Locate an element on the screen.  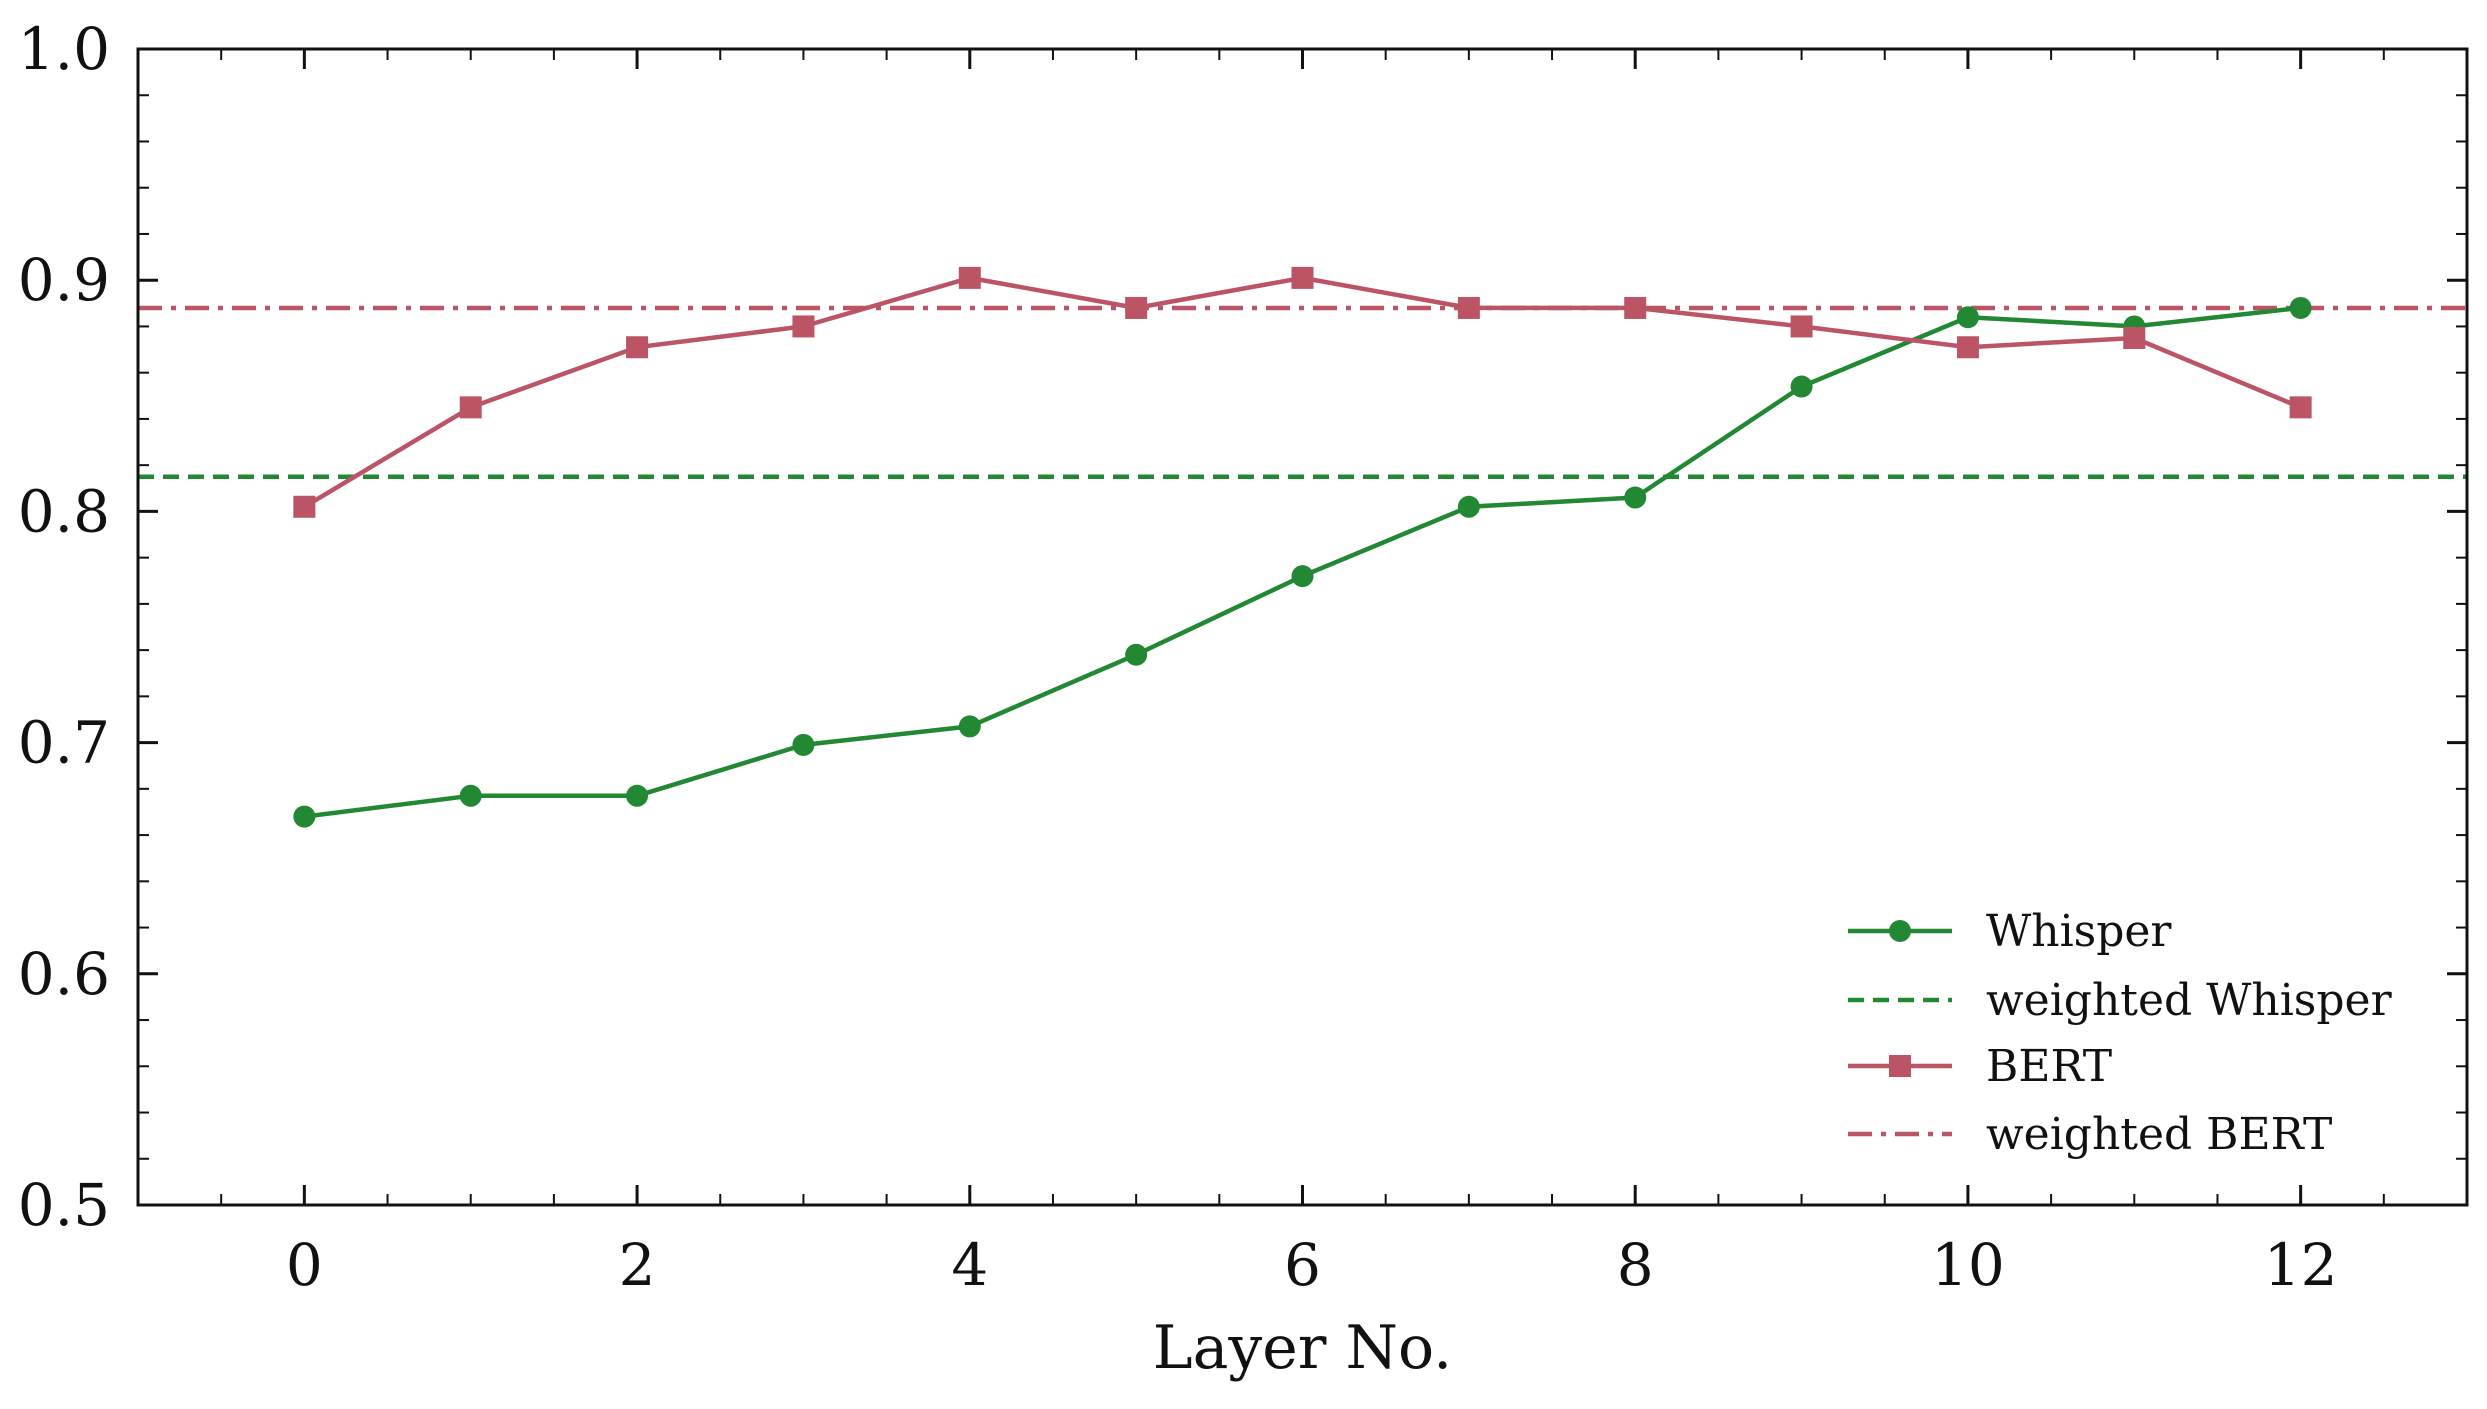
y-tick-label: 0.8 is located at coordinates (64, 511).